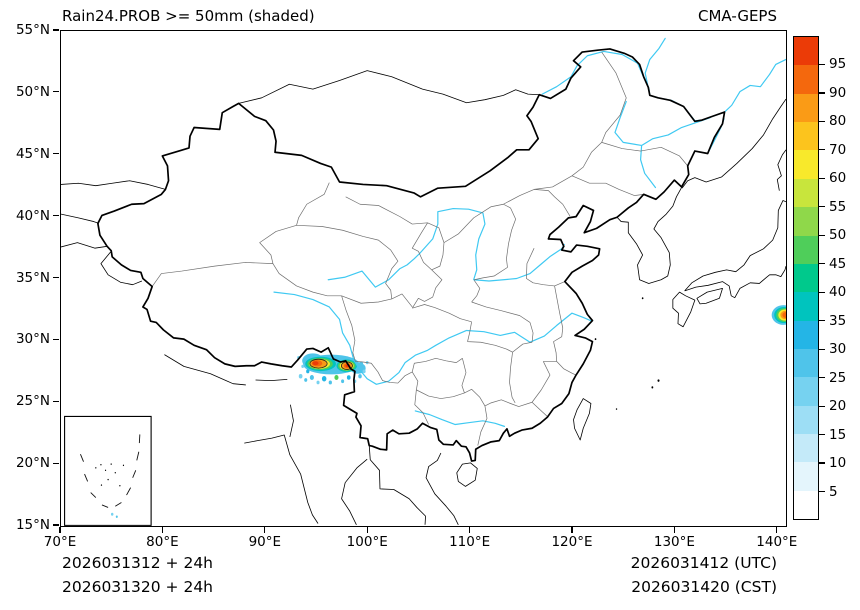 Image resolution: width=860 pixels, height=610 pixels. I want to click on x-tick-label: 70°E, so click(60, 542).